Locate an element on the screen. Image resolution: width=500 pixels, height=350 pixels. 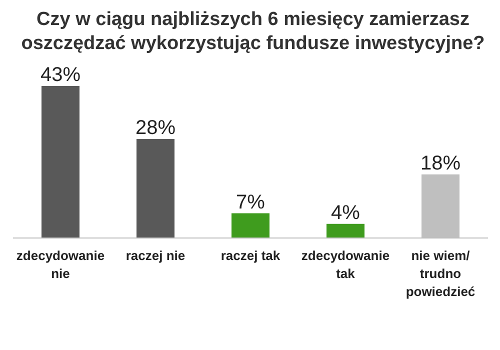
data-label: 18% is located at coordinates (440, 163).